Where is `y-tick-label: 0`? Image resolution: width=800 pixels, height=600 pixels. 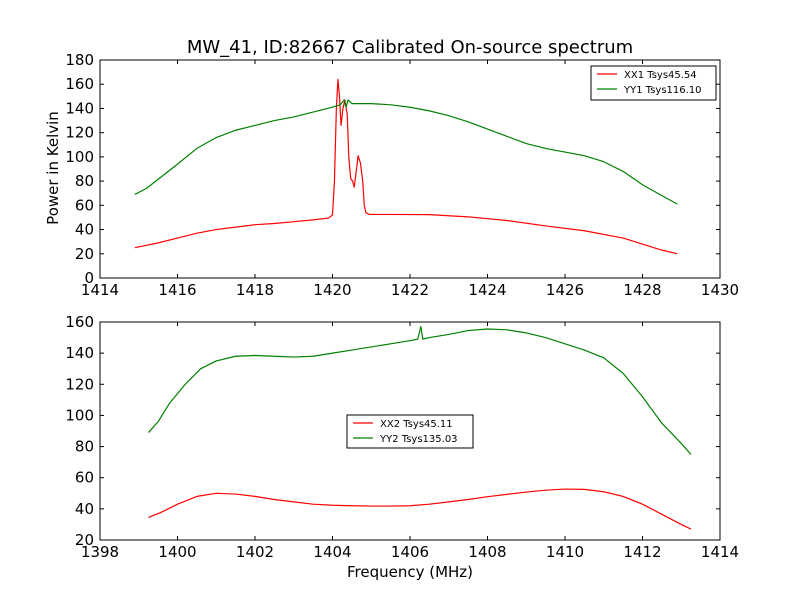
y-tick-label: 0 is located at coordinates (89, 278).